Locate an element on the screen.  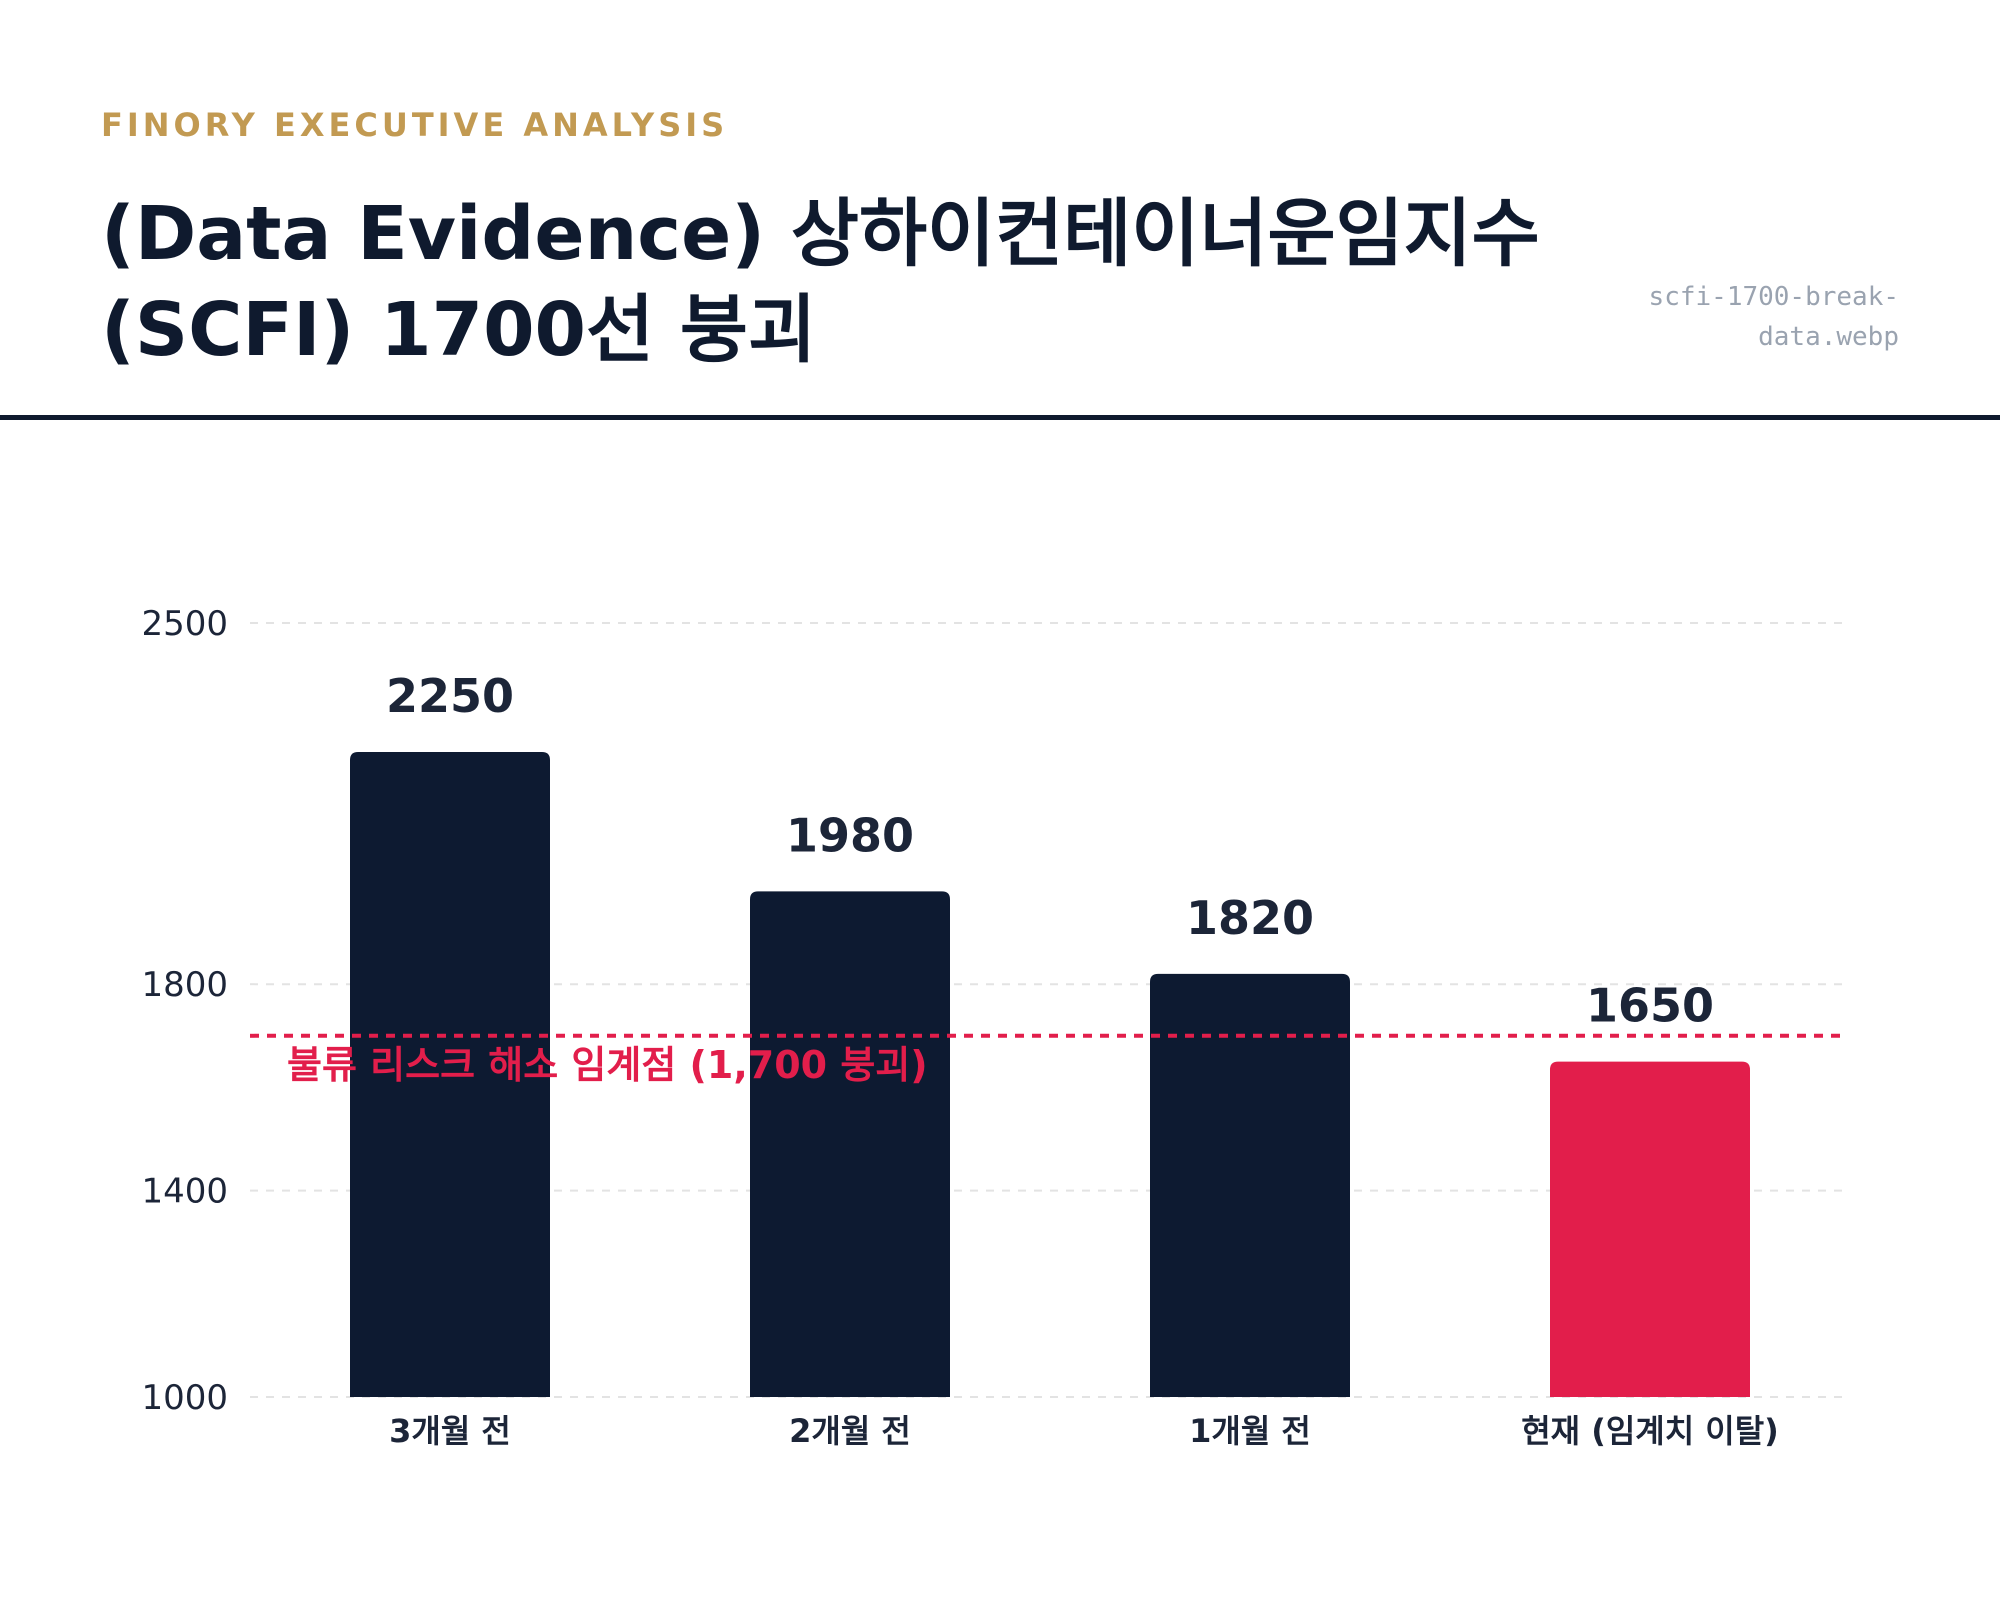
category-label: 3개월 전 is located at coordinates (450, 1431).